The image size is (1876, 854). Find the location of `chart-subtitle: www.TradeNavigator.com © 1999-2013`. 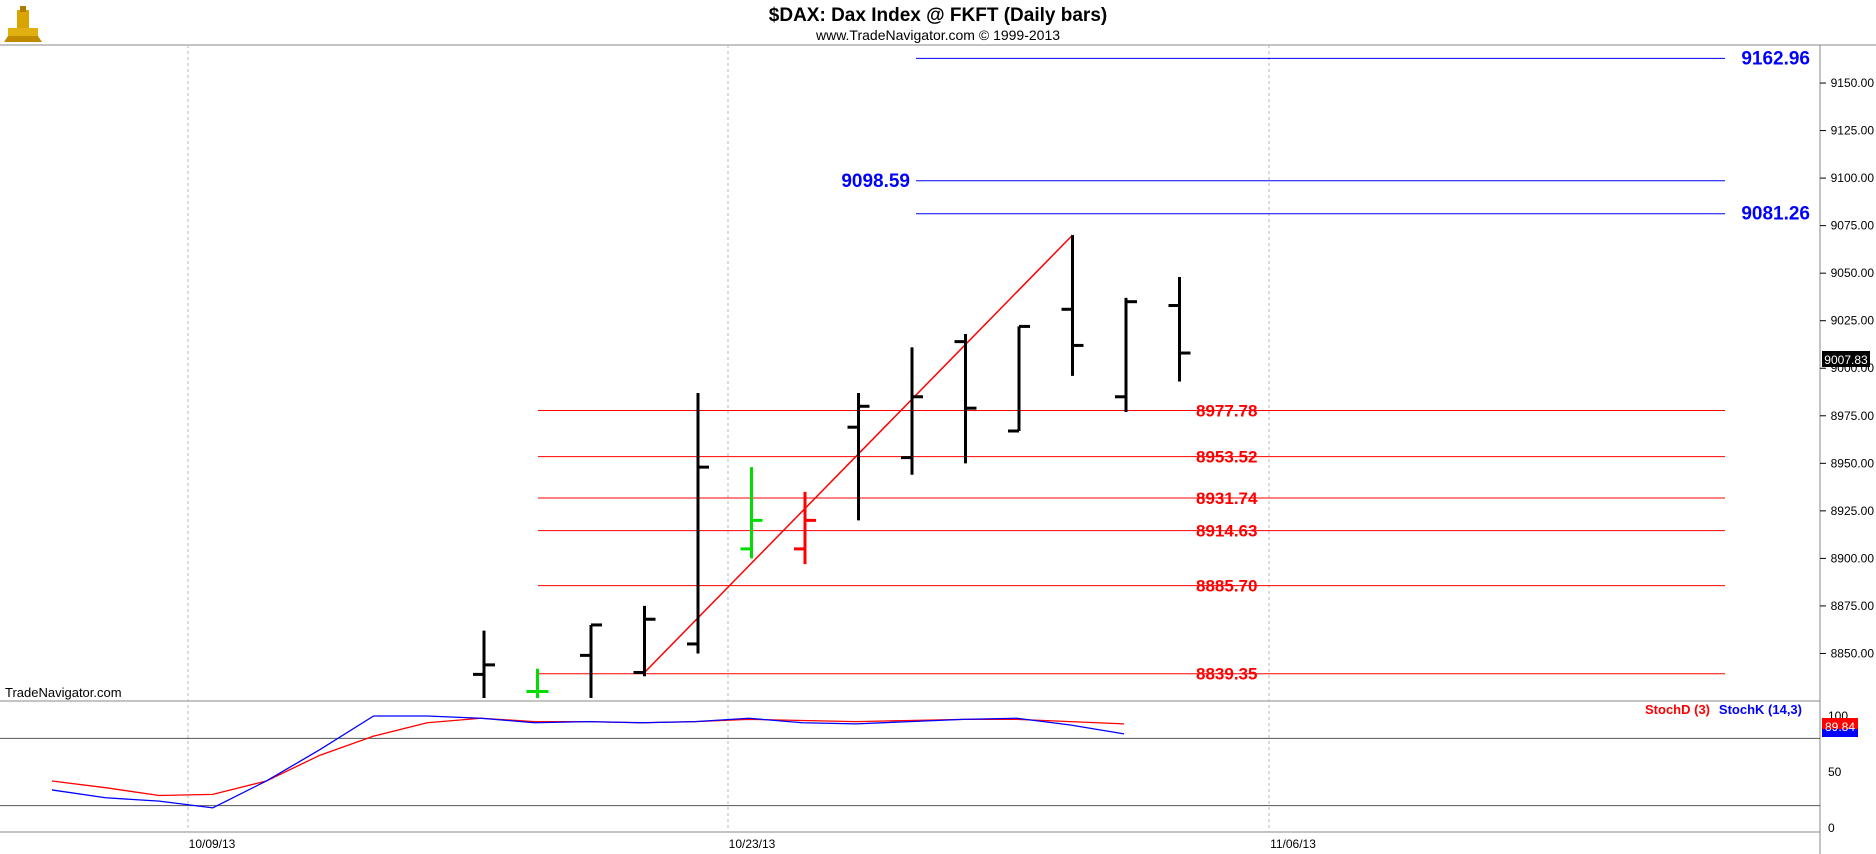

chart-subtitle: www.TradeNavigator.com © 1999-2013 is located at coordinates (937, 35).